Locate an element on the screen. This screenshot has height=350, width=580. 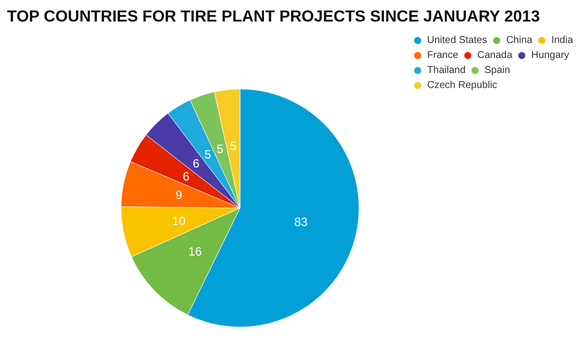
data-label: 16 is located at coordinates (195, 251).